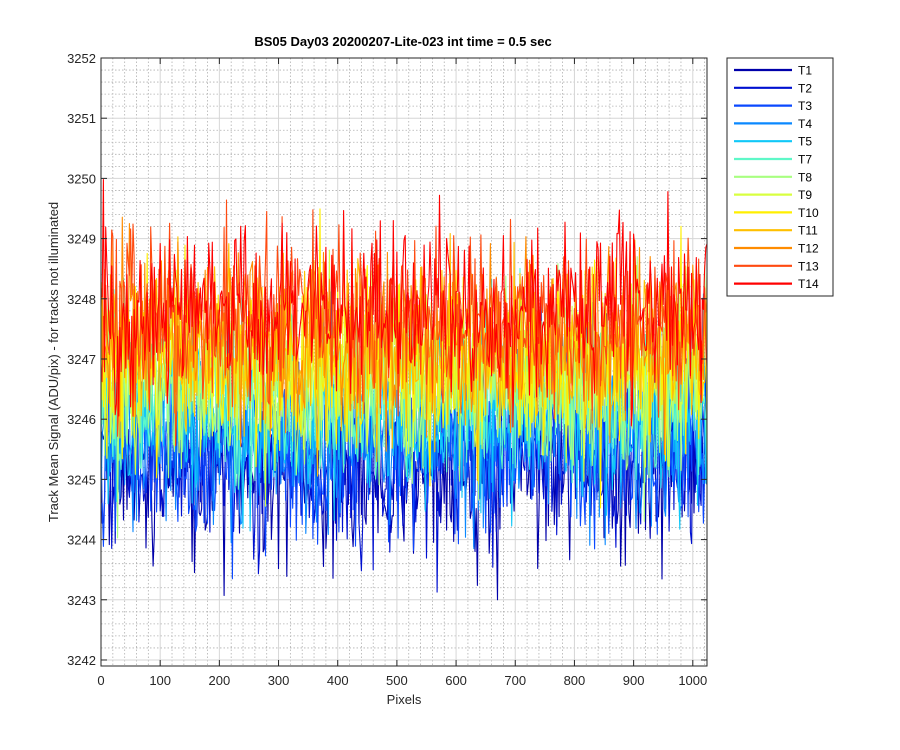 This screenshot has height=750, width=900. I want to click on y-tick-label: 3249, so click(81, 239).